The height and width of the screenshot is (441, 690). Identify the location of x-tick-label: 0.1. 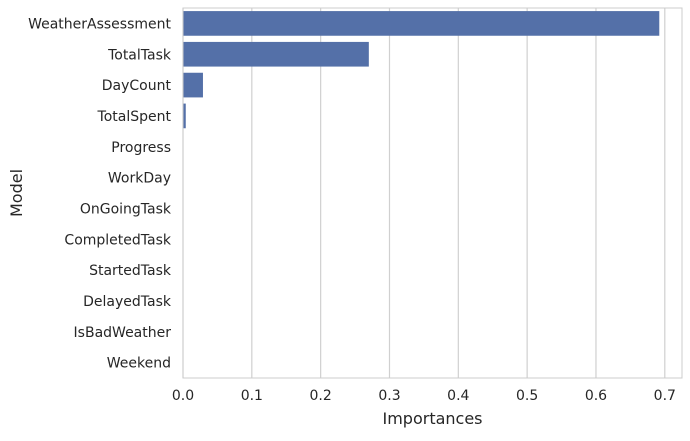
(252, 396).